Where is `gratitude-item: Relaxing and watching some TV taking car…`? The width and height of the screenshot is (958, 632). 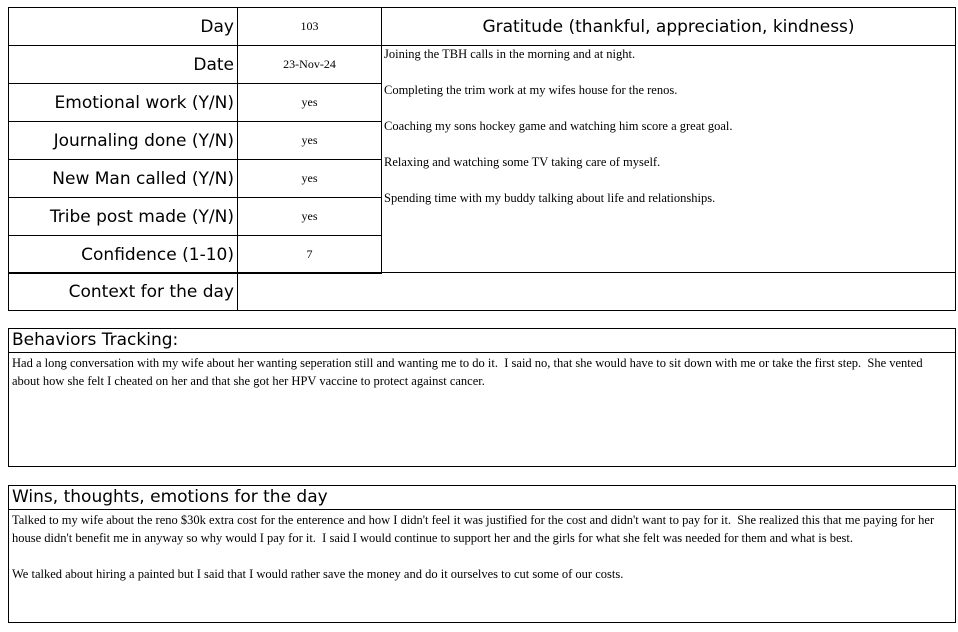
gratitude-item: Relaxing and watching some TV taking car… is located at coordinates (522, 162).